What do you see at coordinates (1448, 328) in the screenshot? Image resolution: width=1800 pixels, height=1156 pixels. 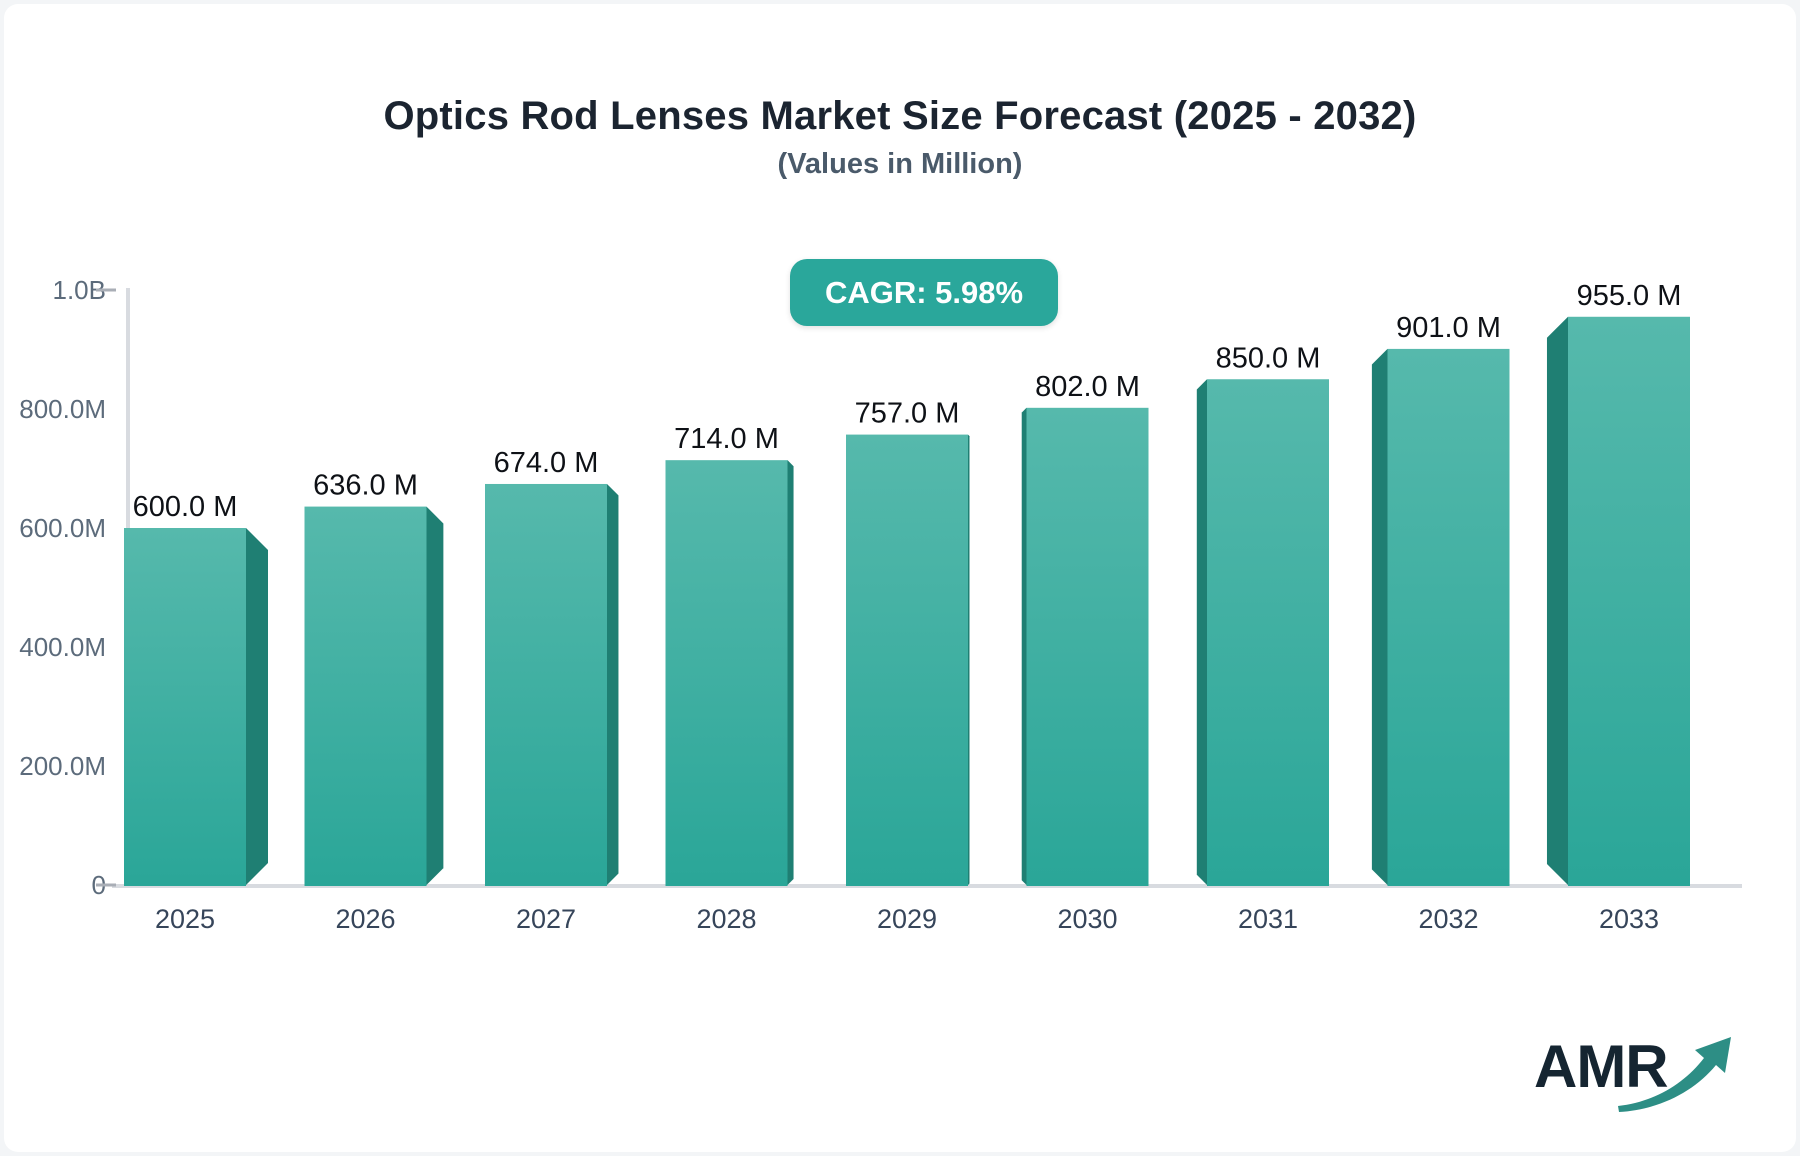 I see `bar-value-label: 901.0 M` at bounding box center [1448, 328].